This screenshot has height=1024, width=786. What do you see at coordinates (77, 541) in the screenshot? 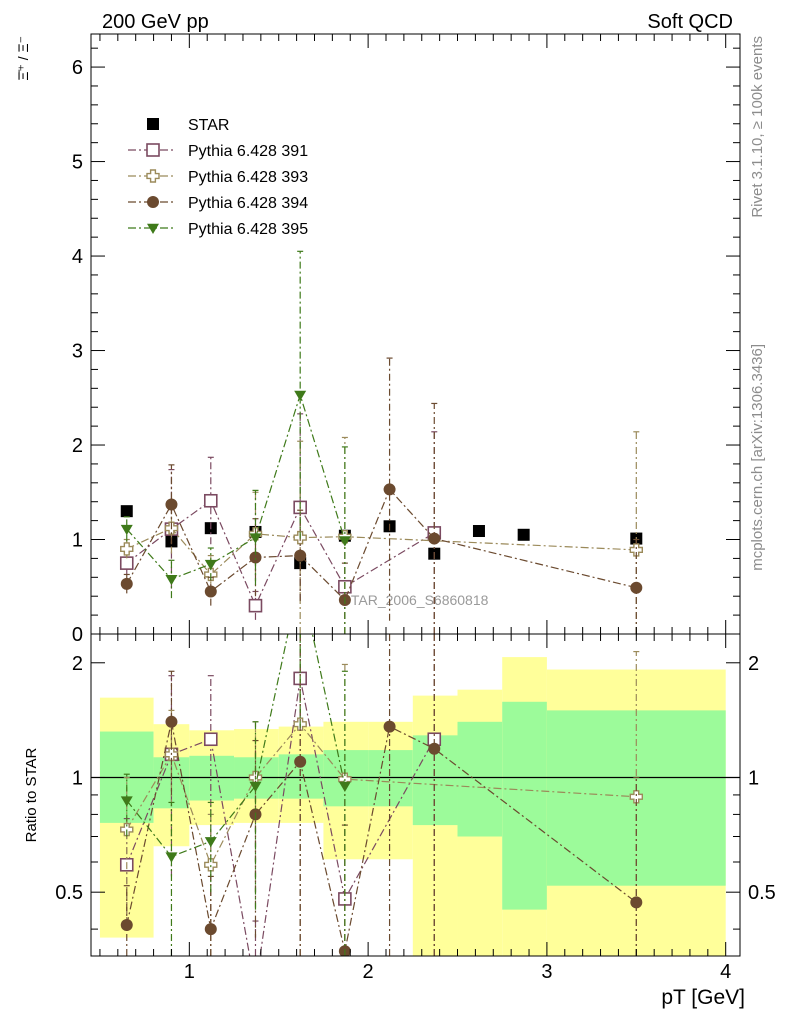
I see `main-y-tick-label: 1` at bounding box center [77, 541].